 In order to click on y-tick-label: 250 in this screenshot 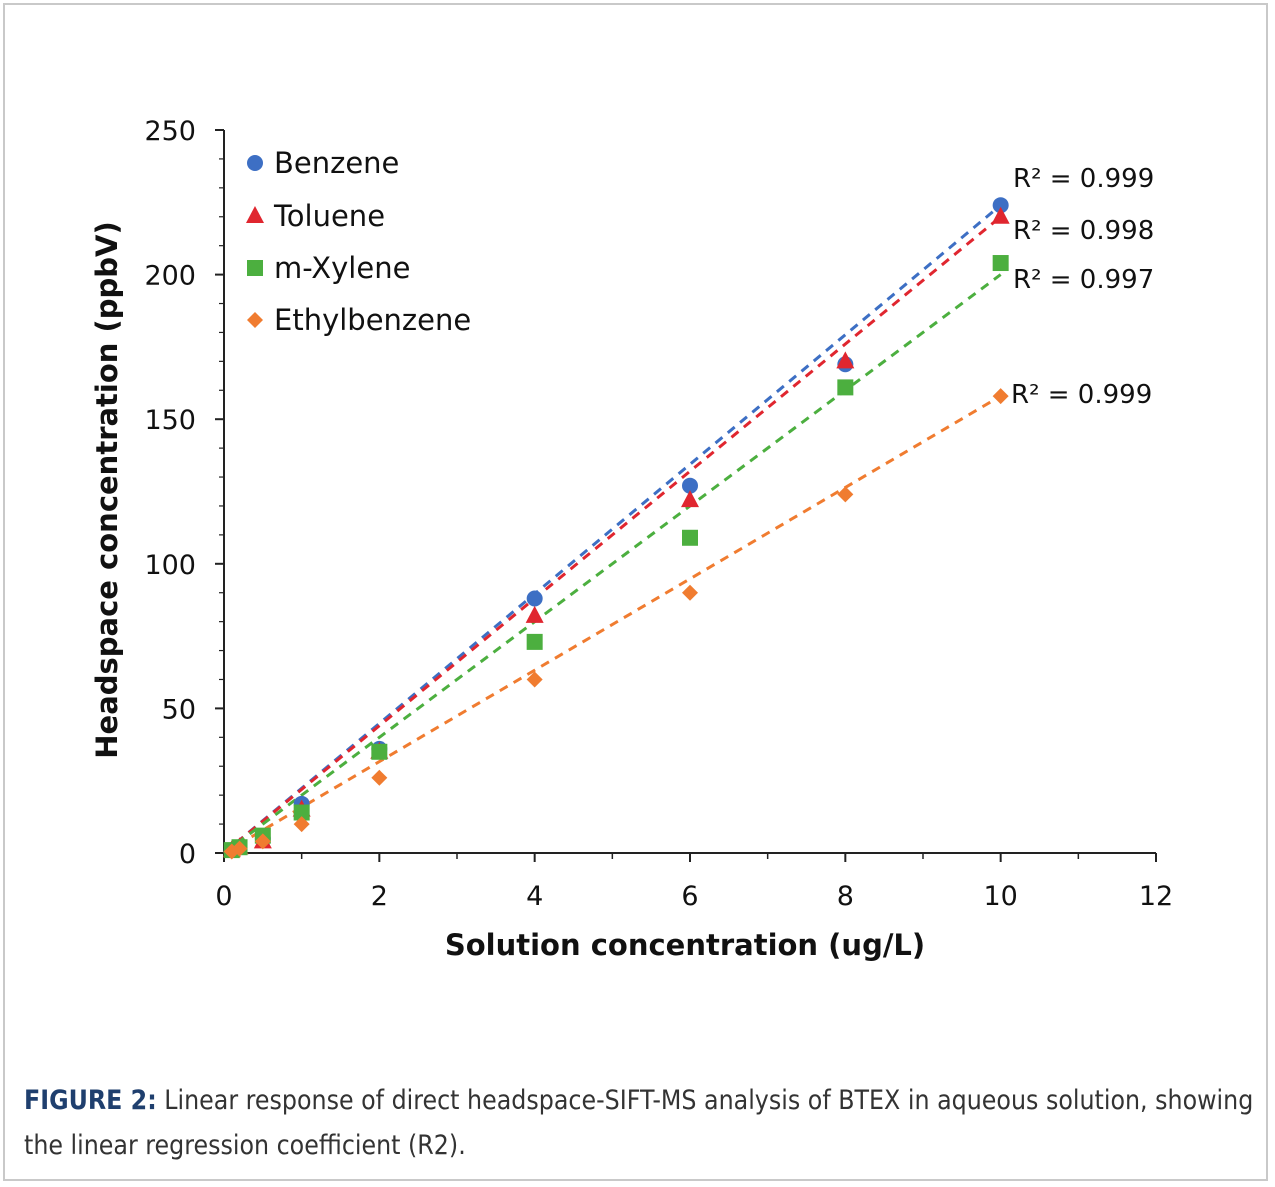, I will do `click(170, 131)`.